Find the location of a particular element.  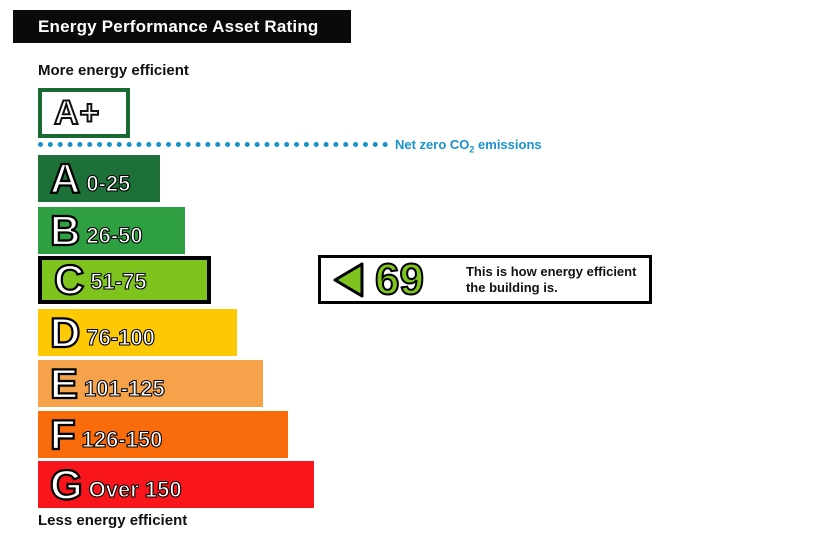

page-title: Energy Performance Asset Rating is located at coordinates (182, 26).